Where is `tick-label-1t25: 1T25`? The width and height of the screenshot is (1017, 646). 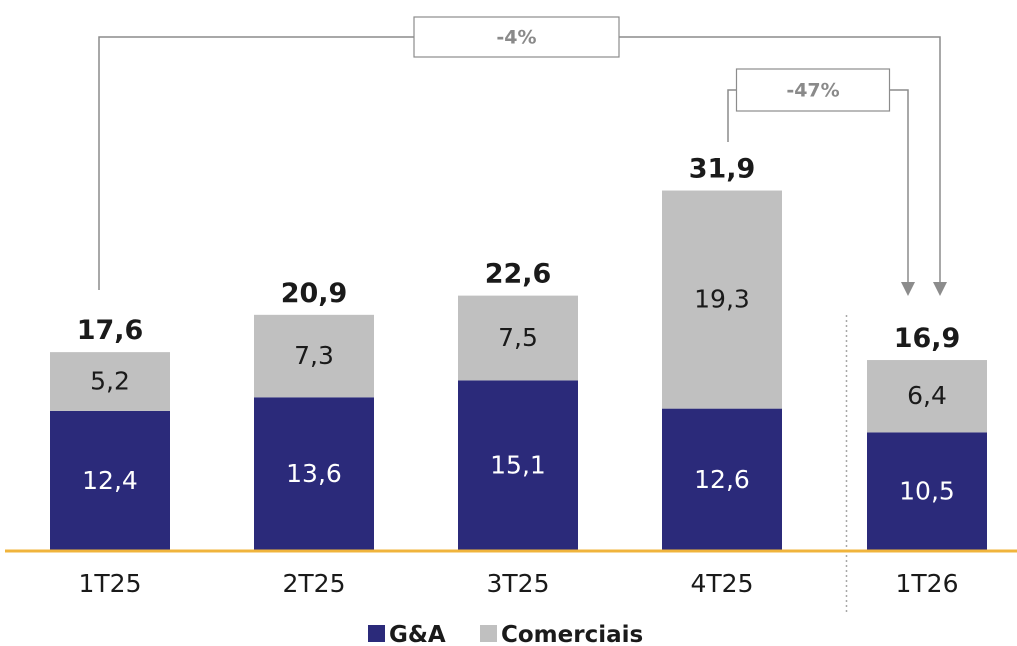
tick-label-1t25: 1T25 is located at coordinates (110, 583).